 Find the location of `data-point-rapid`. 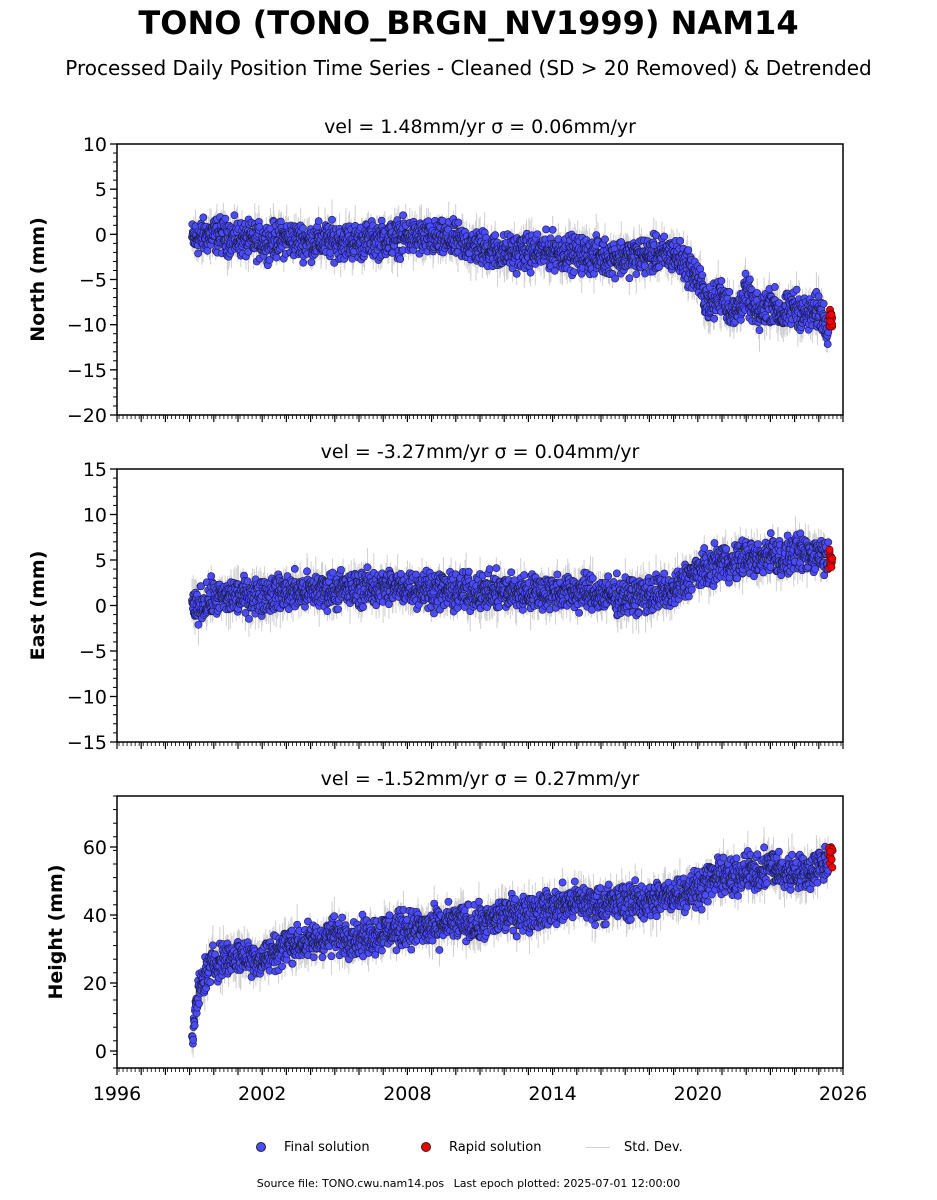

data-point-rapid is located at coordinates (831, 314).